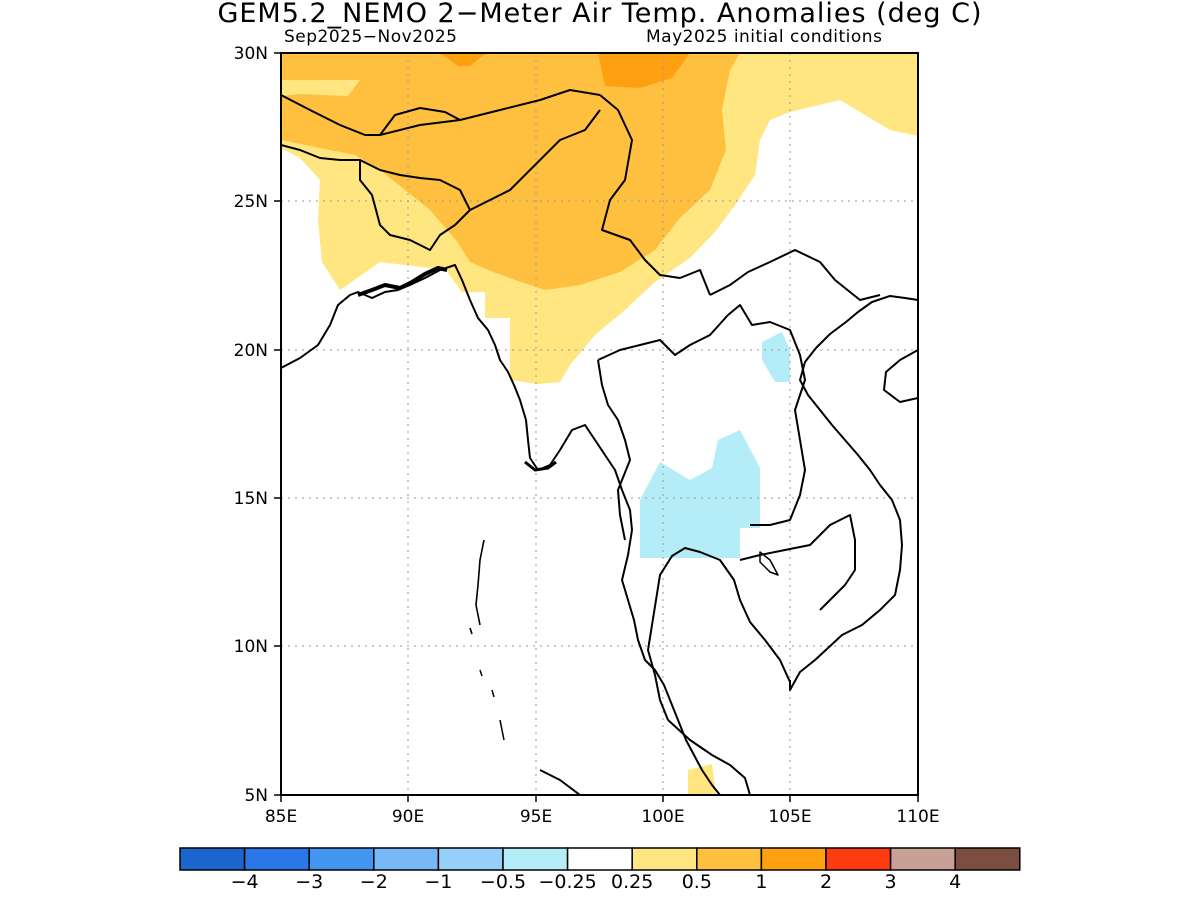 This screenshot has height=900, width=1200. I want to click on colorbar-label: 3, so click(891, 882).